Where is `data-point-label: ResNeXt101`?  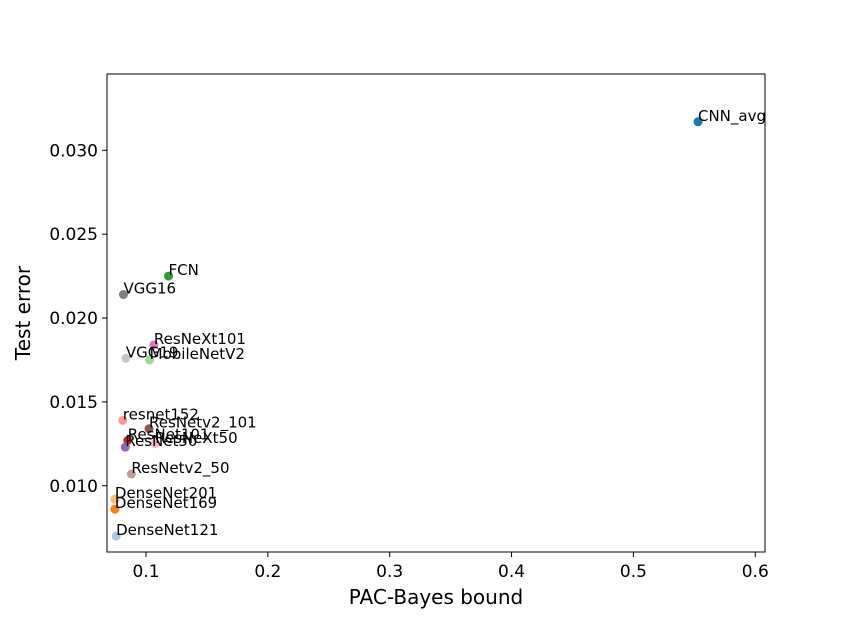 data-point-label: ResNeXt101 is located at coordinates (200, 339).